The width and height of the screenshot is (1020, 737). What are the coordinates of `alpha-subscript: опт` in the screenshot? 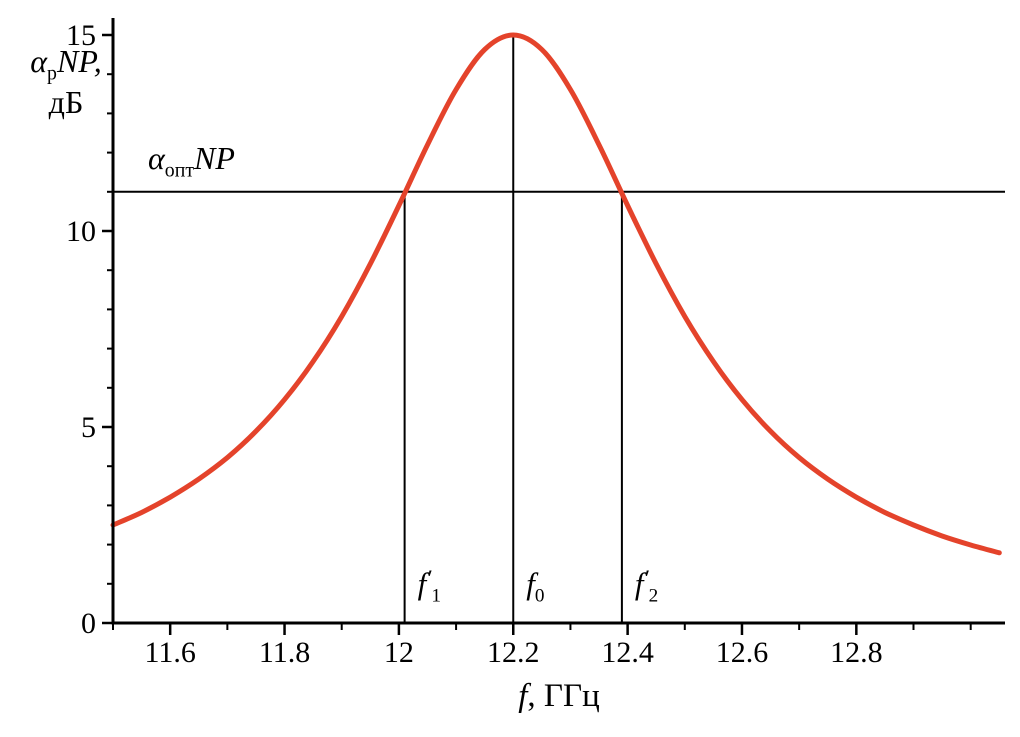 It's located at (179, 170).